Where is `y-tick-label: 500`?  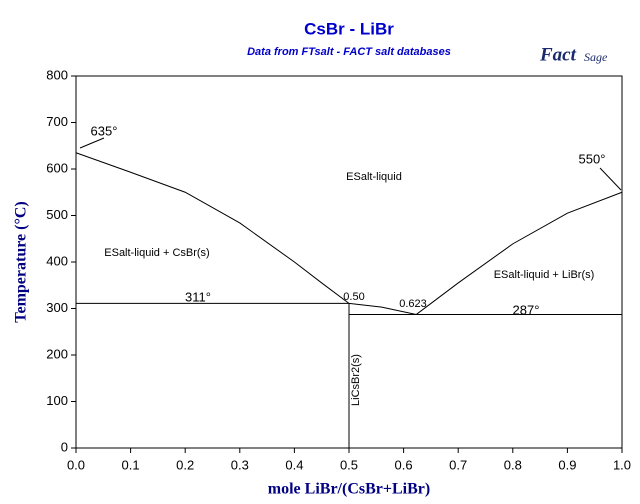 y-tick-label: 500 is located at coordinates (57, 214).